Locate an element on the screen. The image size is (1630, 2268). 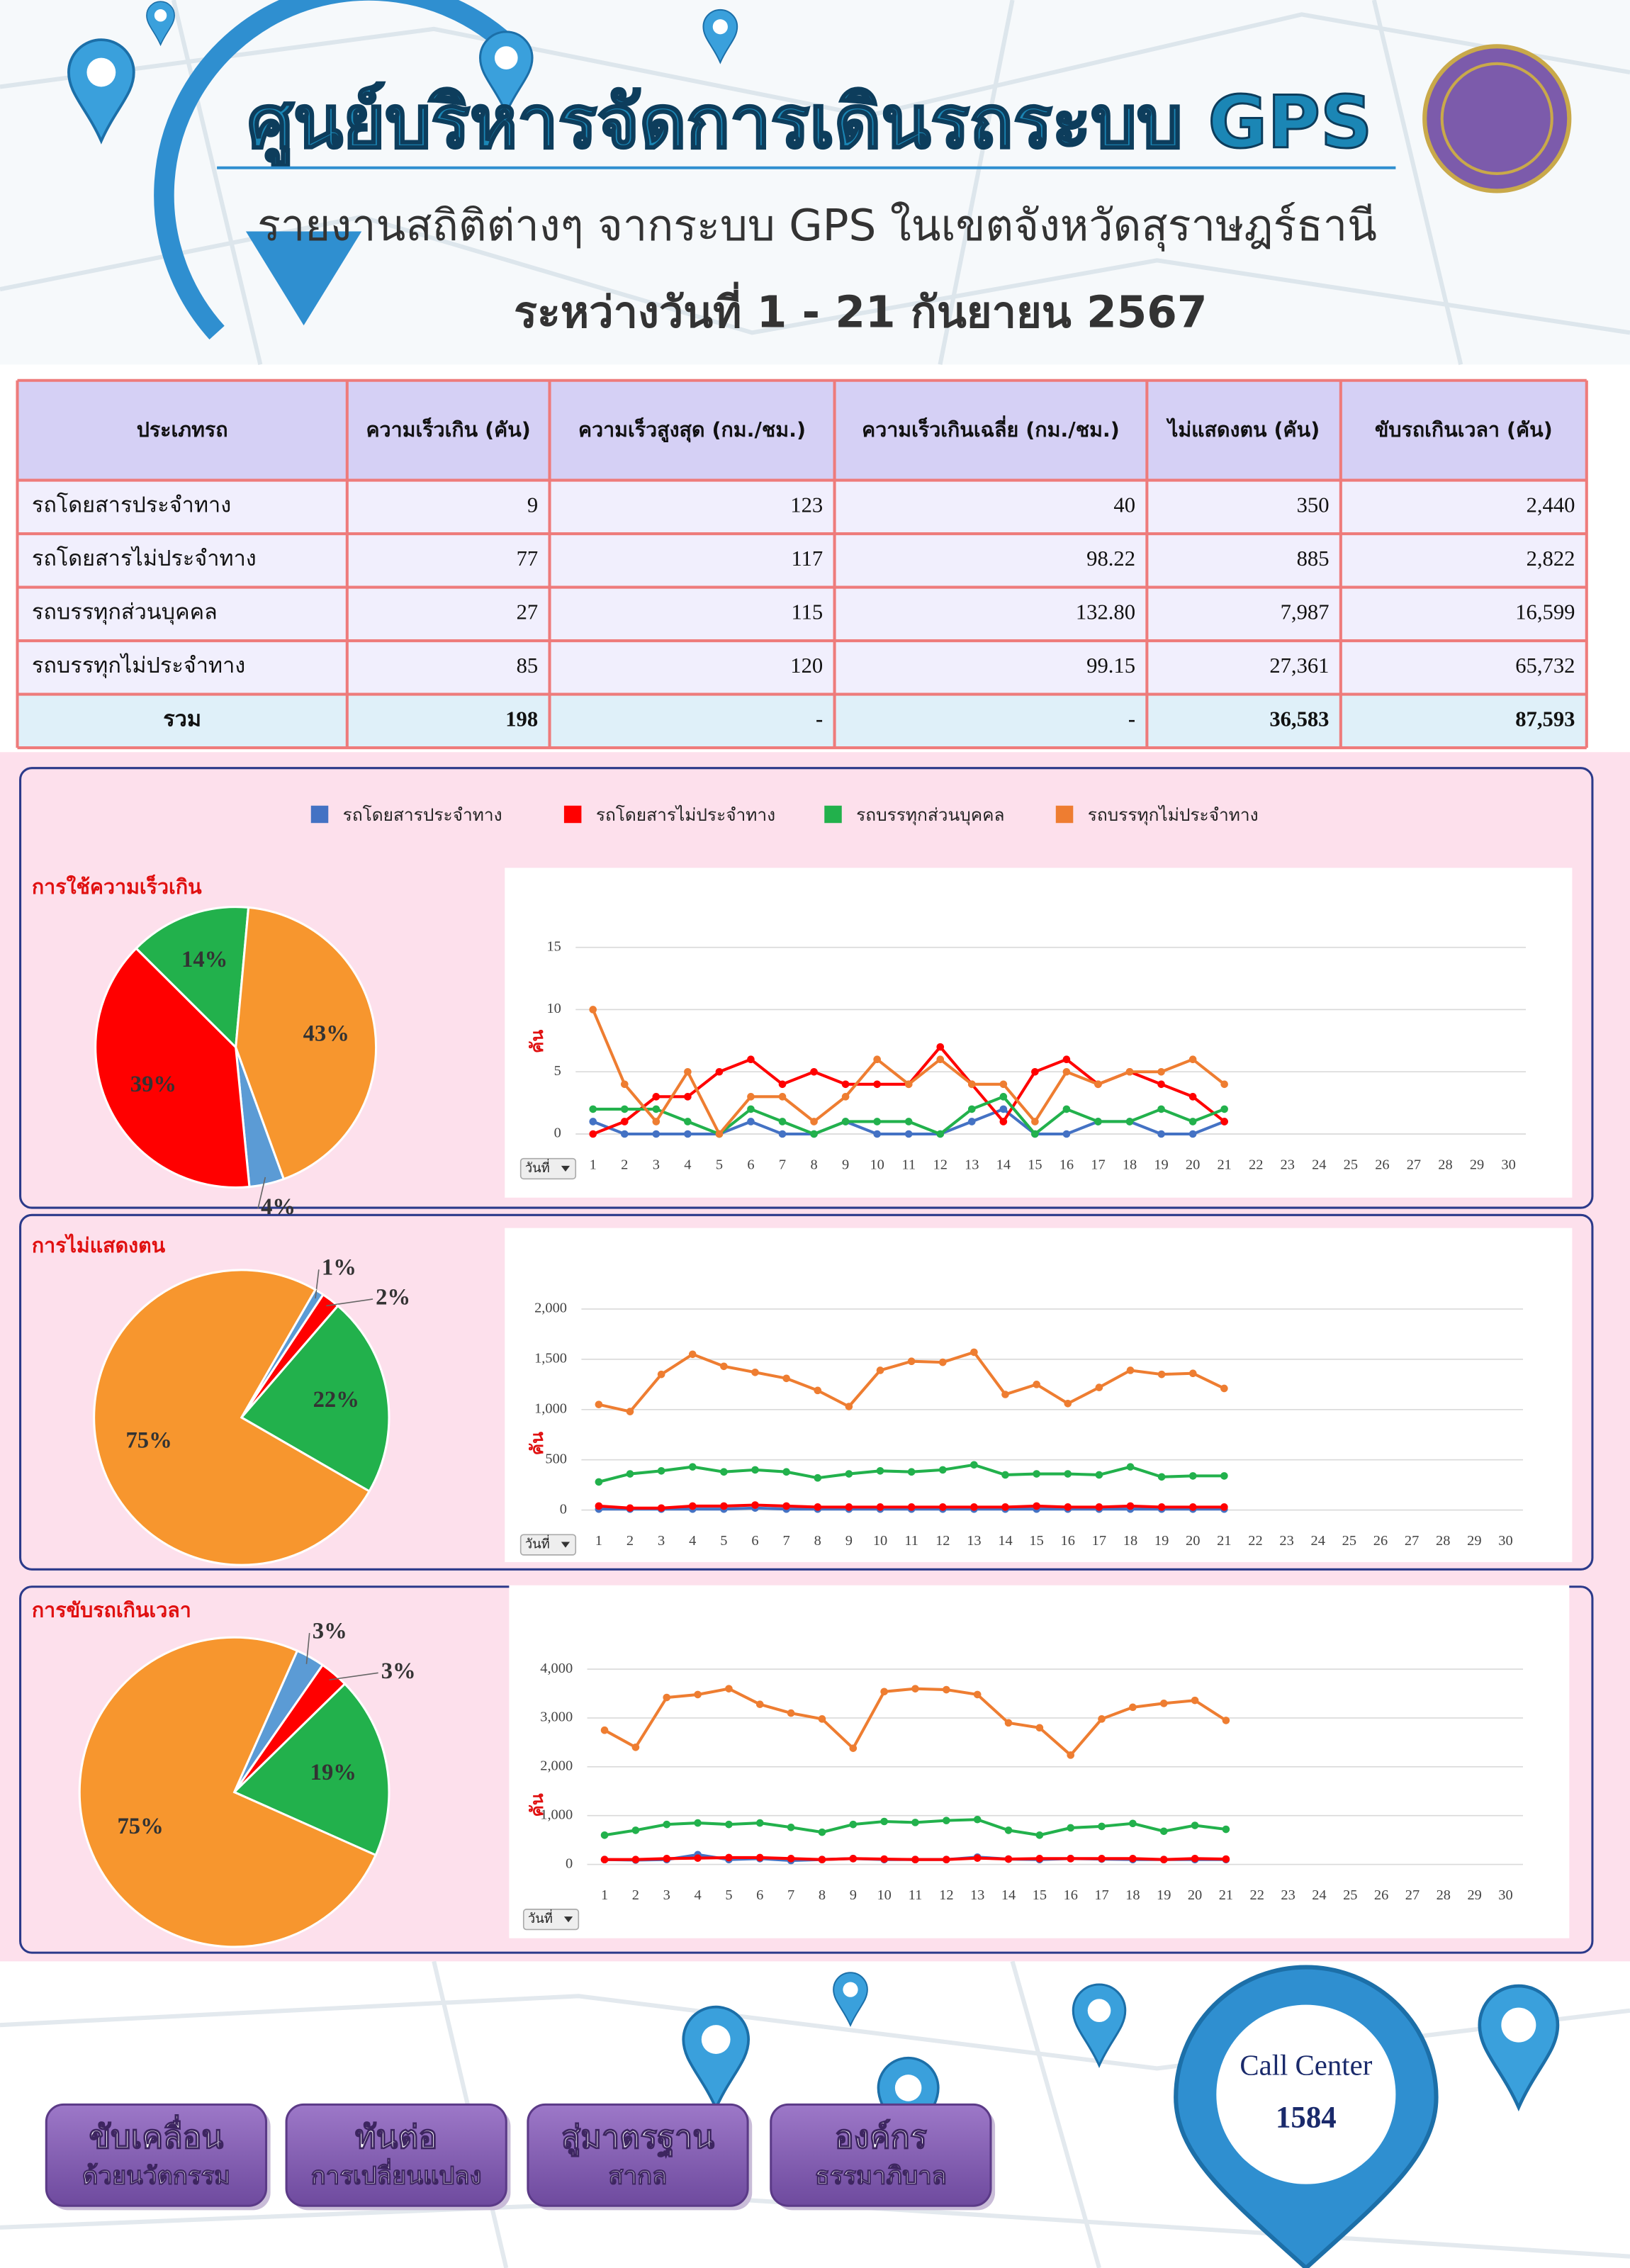
x-tick-label: 16 is located at coordinates (1067, 1165).